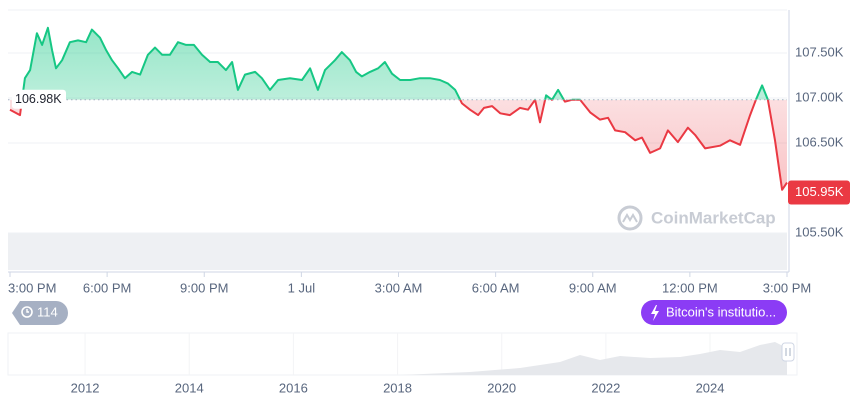  What do you see at coordinates (593, 287) in the screenshot?
I see `x-tick-label: 9:00 AM` at bounding box center [593, 287].